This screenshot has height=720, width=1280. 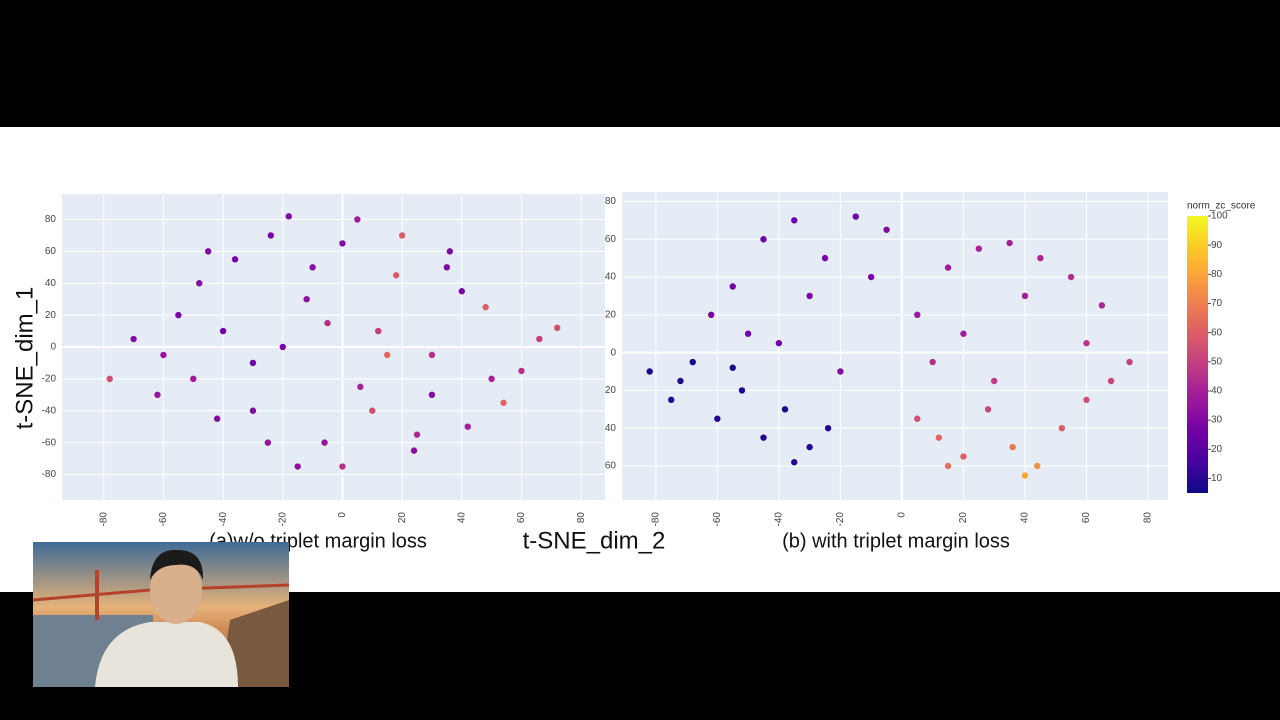 I want to click on colorbar-tick-label: 100, so click(x=1219, y=216).